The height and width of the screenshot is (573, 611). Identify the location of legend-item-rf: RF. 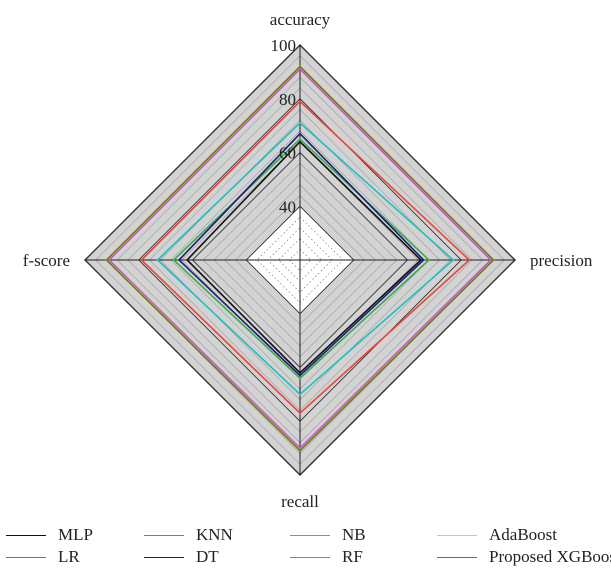
(326, 557).